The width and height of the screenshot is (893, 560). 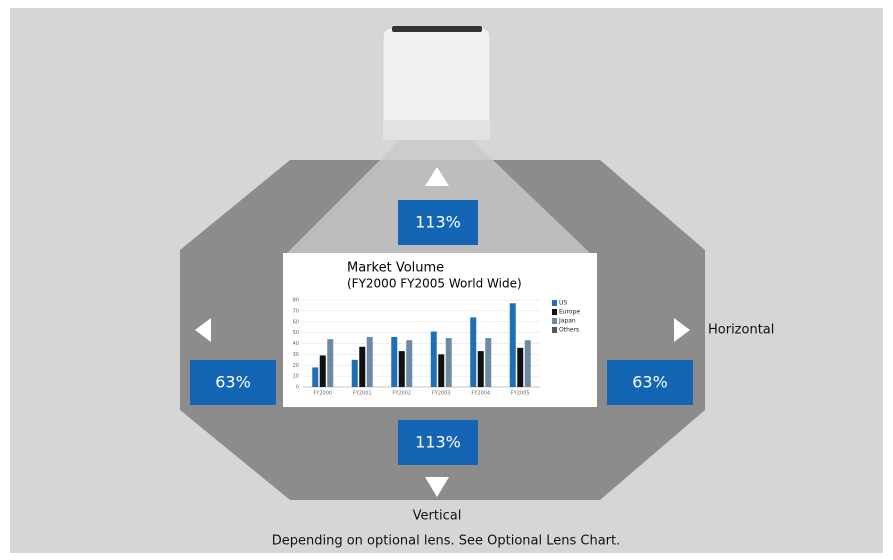 I want to click on vertical-label: Vertical, so click(x=437, y=516).